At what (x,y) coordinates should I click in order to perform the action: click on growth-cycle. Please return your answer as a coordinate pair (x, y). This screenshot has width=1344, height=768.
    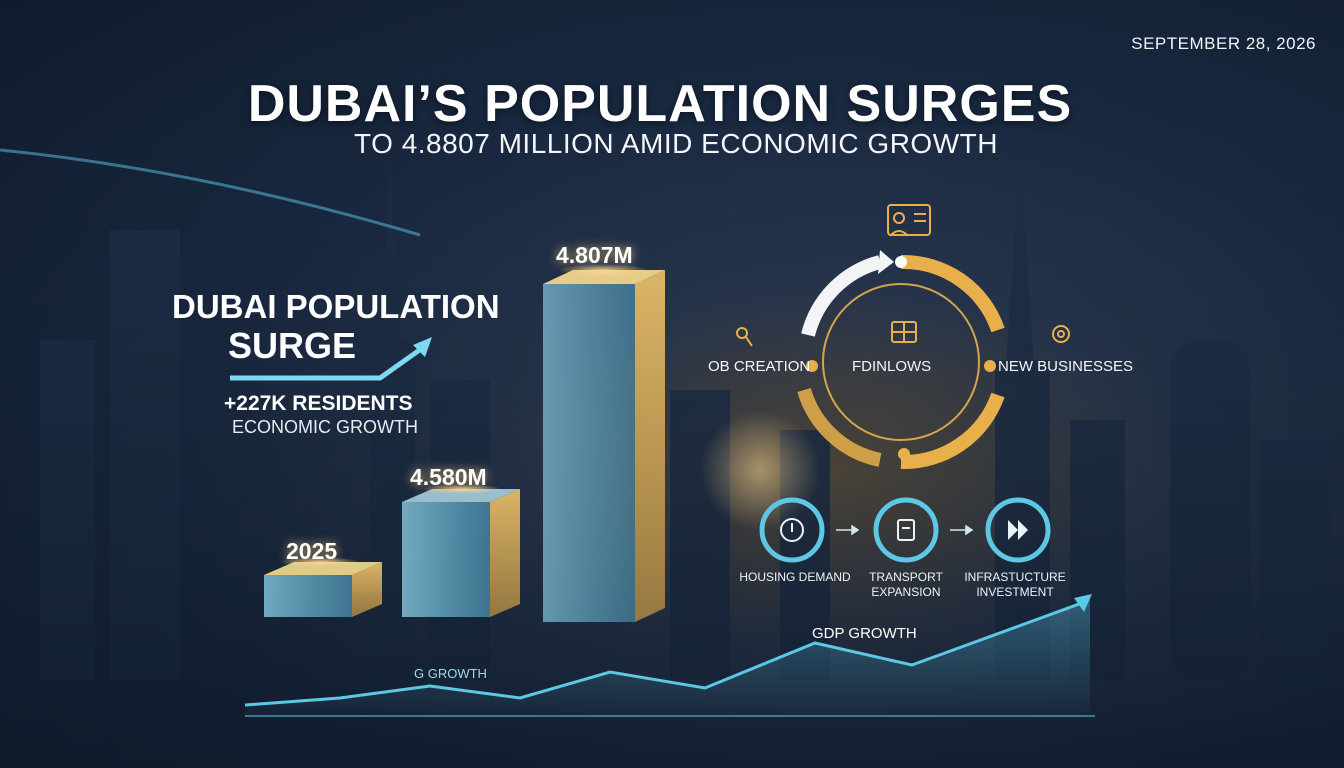
    Looking at the image, I should click on (901, 360).